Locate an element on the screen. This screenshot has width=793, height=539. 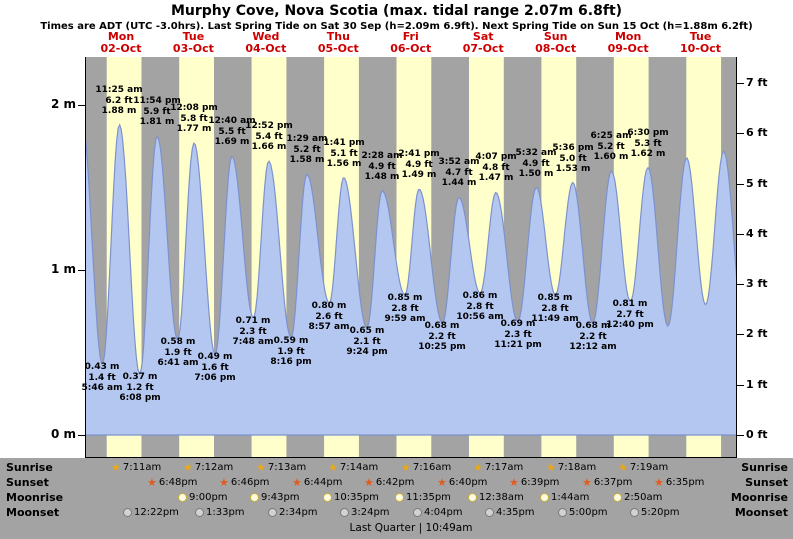
y-axis-meters-label: 1 m is located at coordinates (63, 269).